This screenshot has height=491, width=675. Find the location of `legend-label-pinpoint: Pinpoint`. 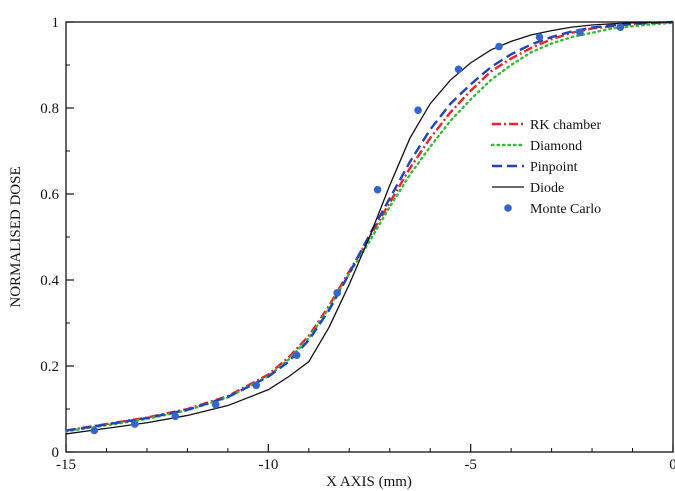

legend-label-pinpoint: Pinpoint is located at coordinates (554, 167).